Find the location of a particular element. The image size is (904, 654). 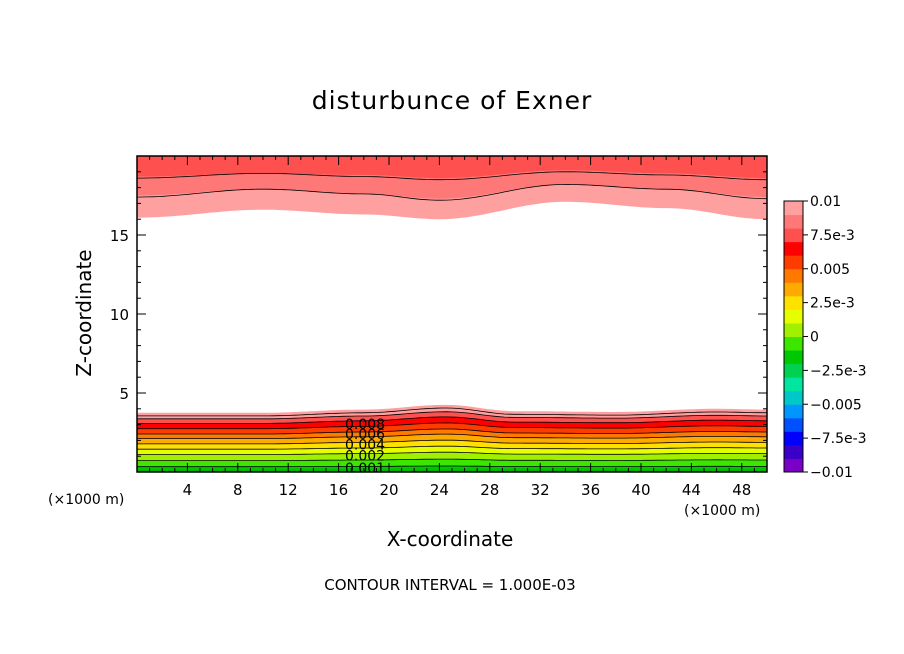

x-axis-label: X-coordinate is located at coordinates (450, 539).